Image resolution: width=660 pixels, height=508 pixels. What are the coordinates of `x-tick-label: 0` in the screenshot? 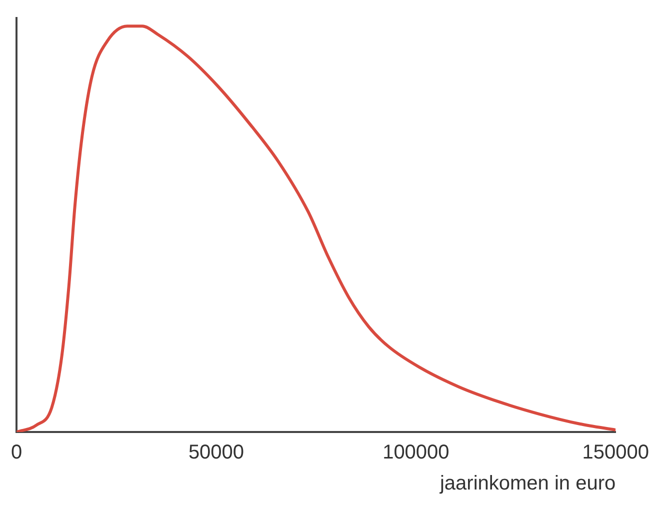 It's located at (16, 453).